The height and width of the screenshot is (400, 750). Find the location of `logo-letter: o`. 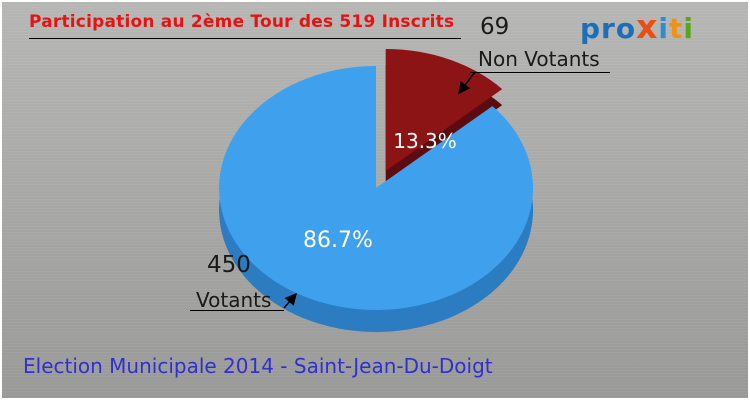

logo-letter: o is located at coordinates (626, 28).